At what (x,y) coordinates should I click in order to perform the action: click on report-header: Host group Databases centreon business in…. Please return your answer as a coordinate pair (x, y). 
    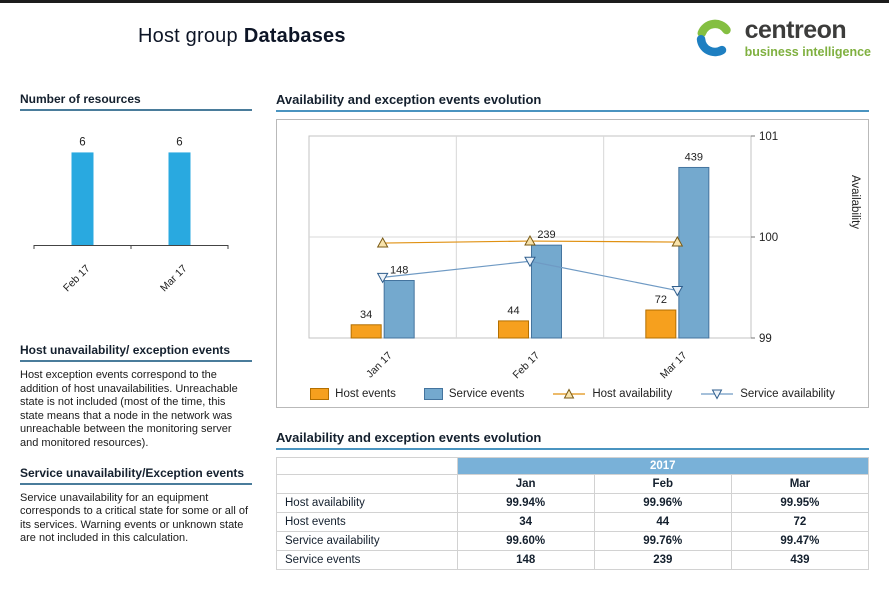
    Looking at the image, I should click on (444, 46).